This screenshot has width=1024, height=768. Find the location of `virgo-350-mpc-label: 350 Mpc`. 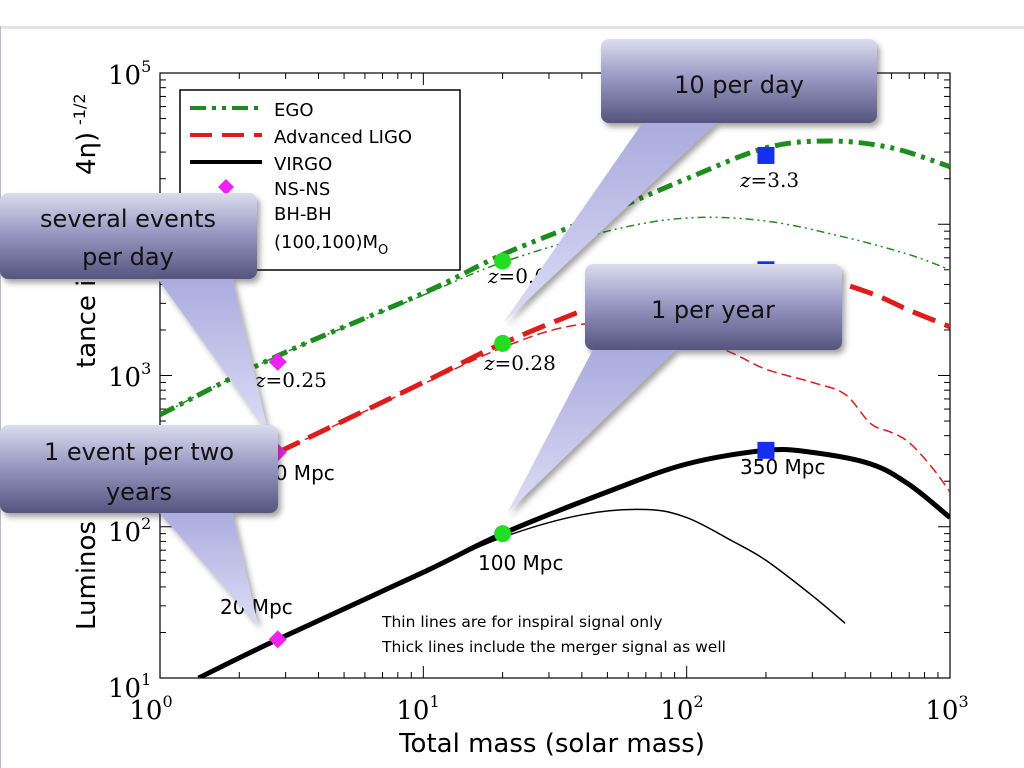

virgo-350-mpc-label: 350 Mpc is located at coordinates (782, 467).